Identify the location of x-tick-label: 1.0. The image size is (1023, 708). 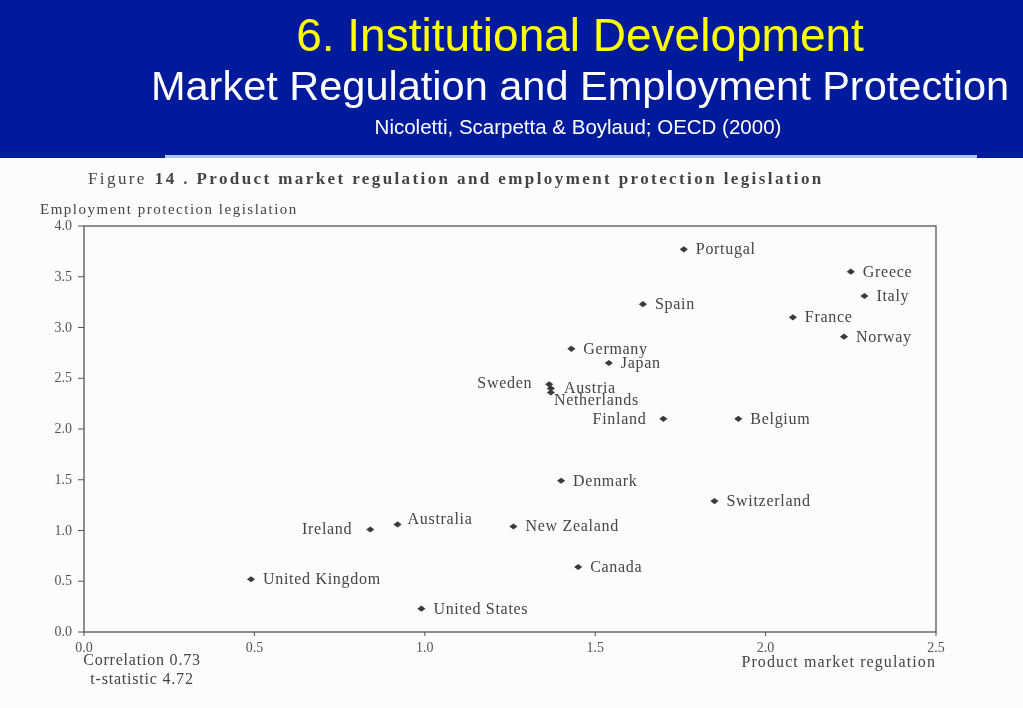
(425, 647).